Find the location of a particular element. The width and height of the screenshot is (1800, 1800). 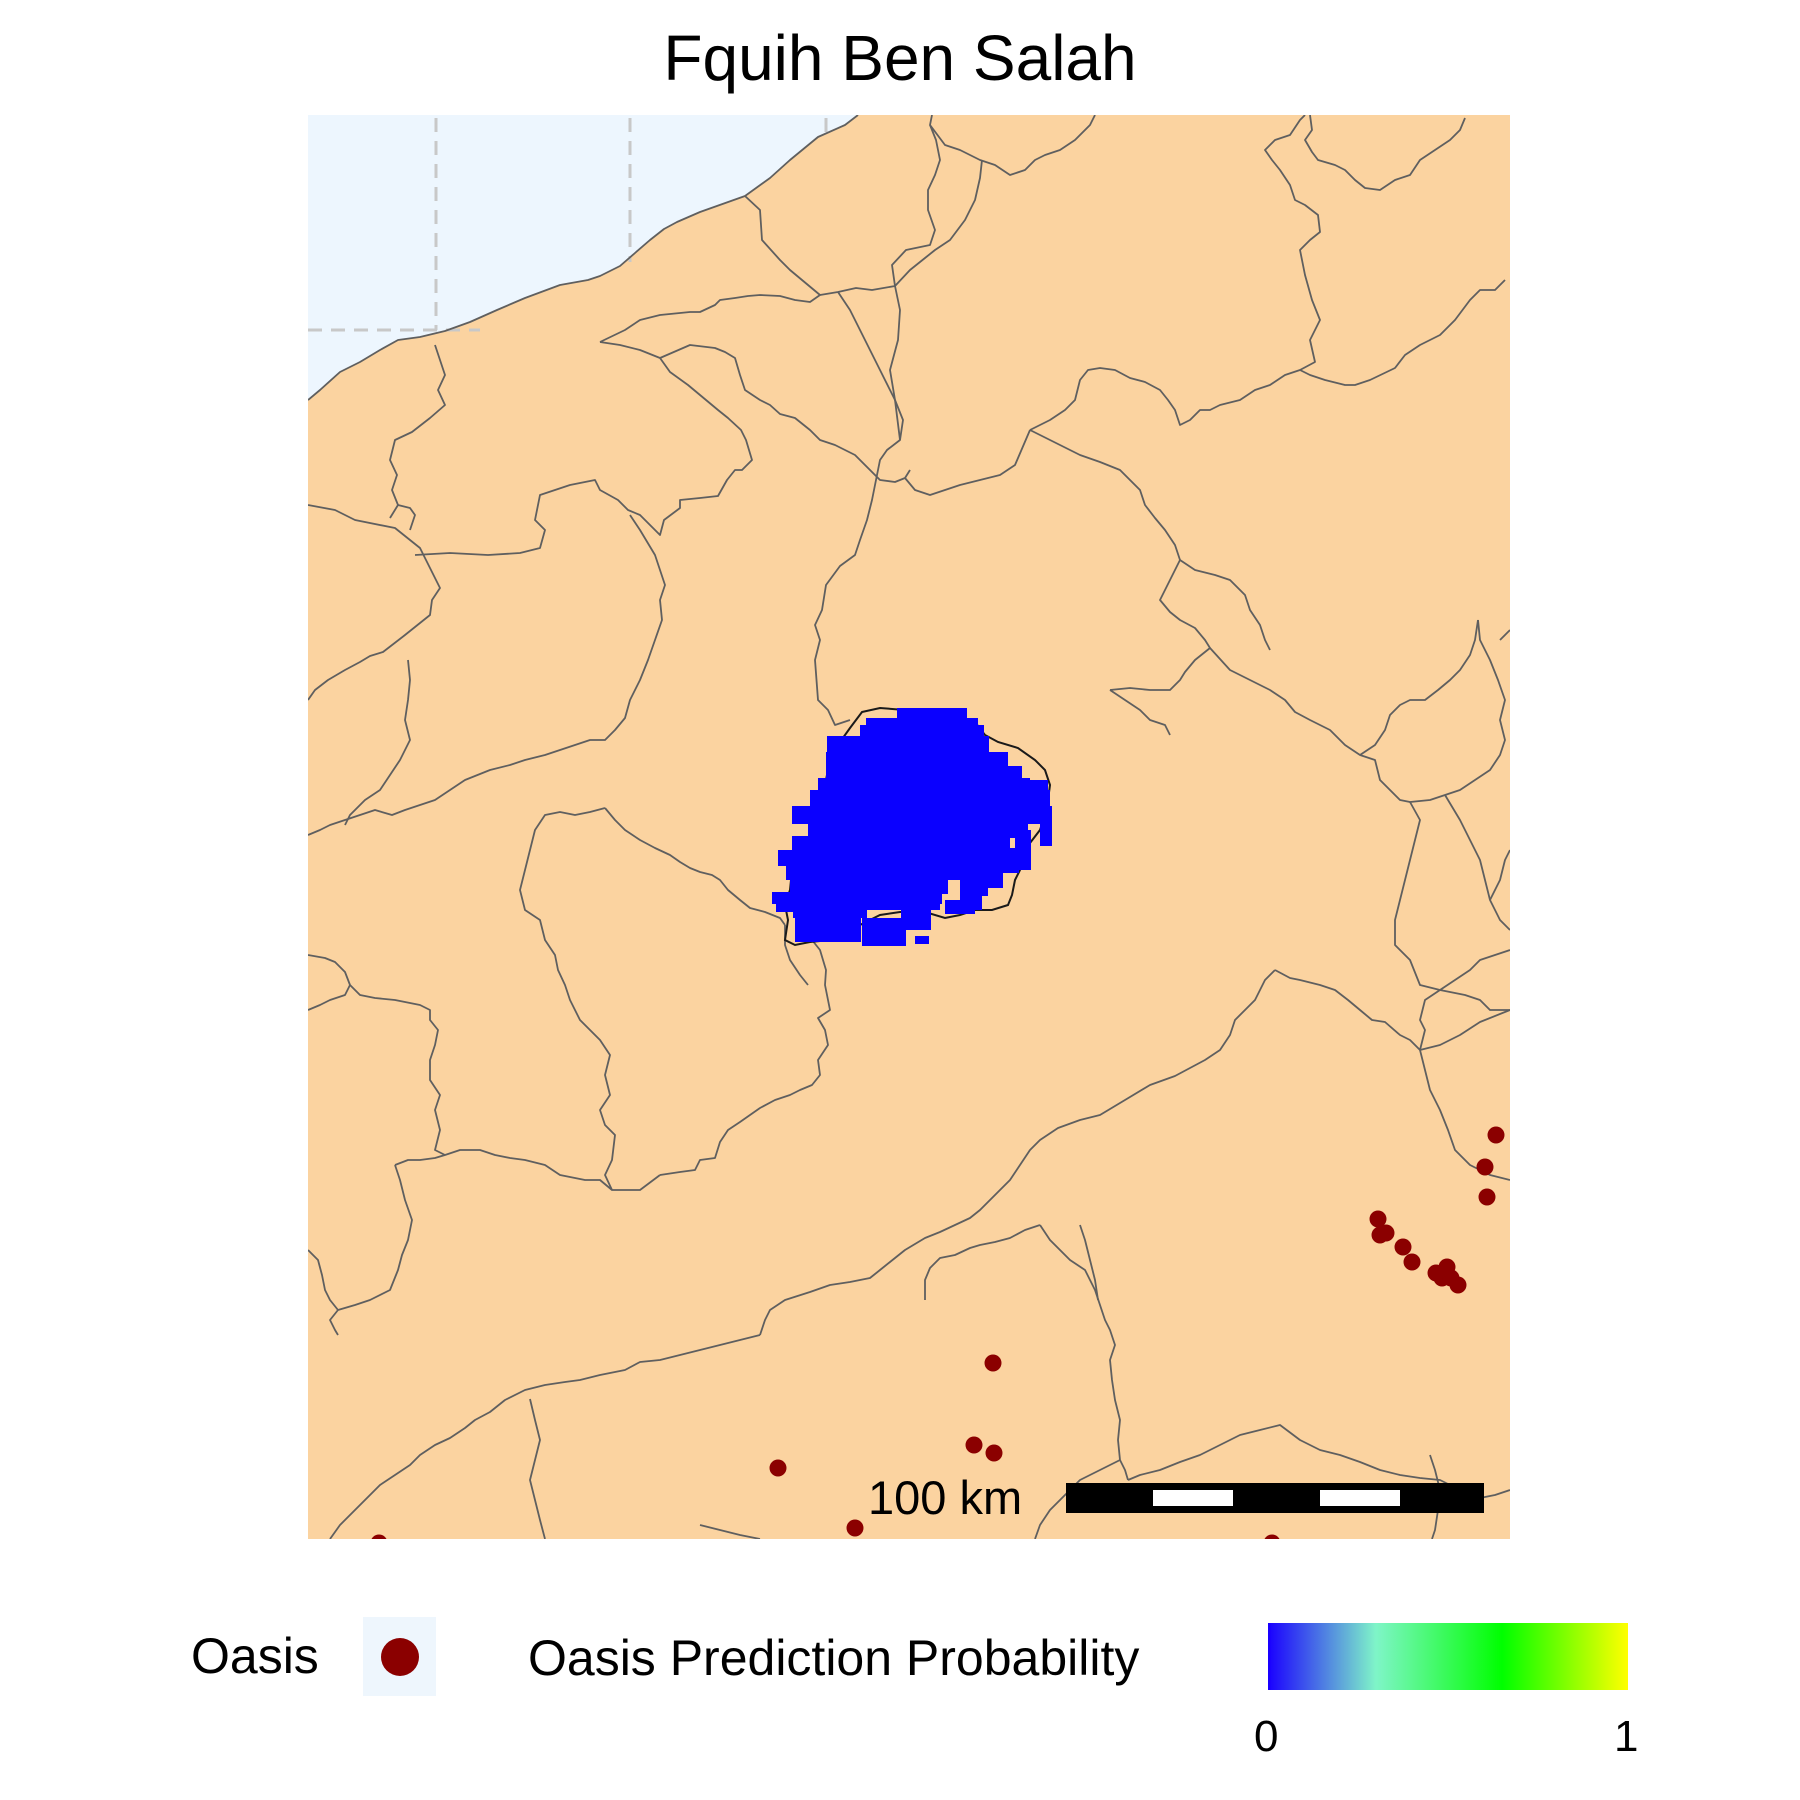

legend-probability-label: Oasis Prediction Probability is located at coordinates (834, 1658).